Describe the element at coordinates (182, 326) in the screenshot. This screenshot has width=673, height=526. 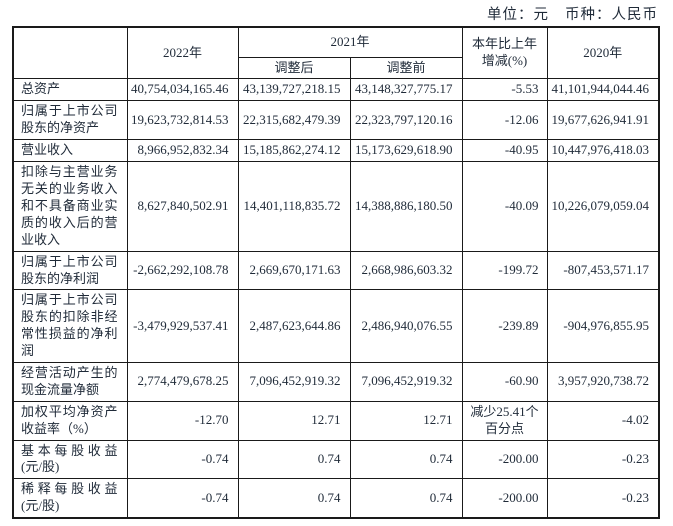
I see `value-2022: -3,479,929,537.41` at that location.